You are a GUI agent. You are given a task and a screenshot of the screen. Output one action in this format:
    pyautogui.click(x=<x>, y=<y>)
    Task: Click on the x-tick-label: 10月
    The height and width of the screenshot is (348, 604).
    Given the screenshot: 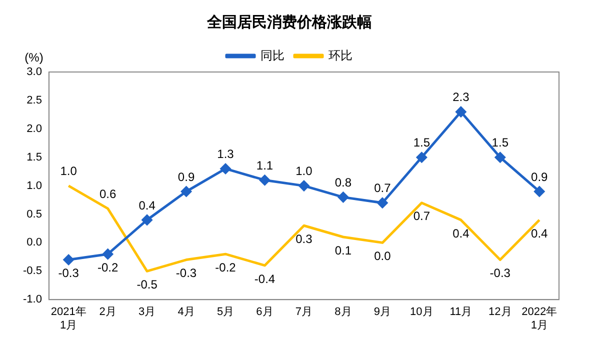 What is the action you would take?
    pyautogui.click(x=422, y=312)
    